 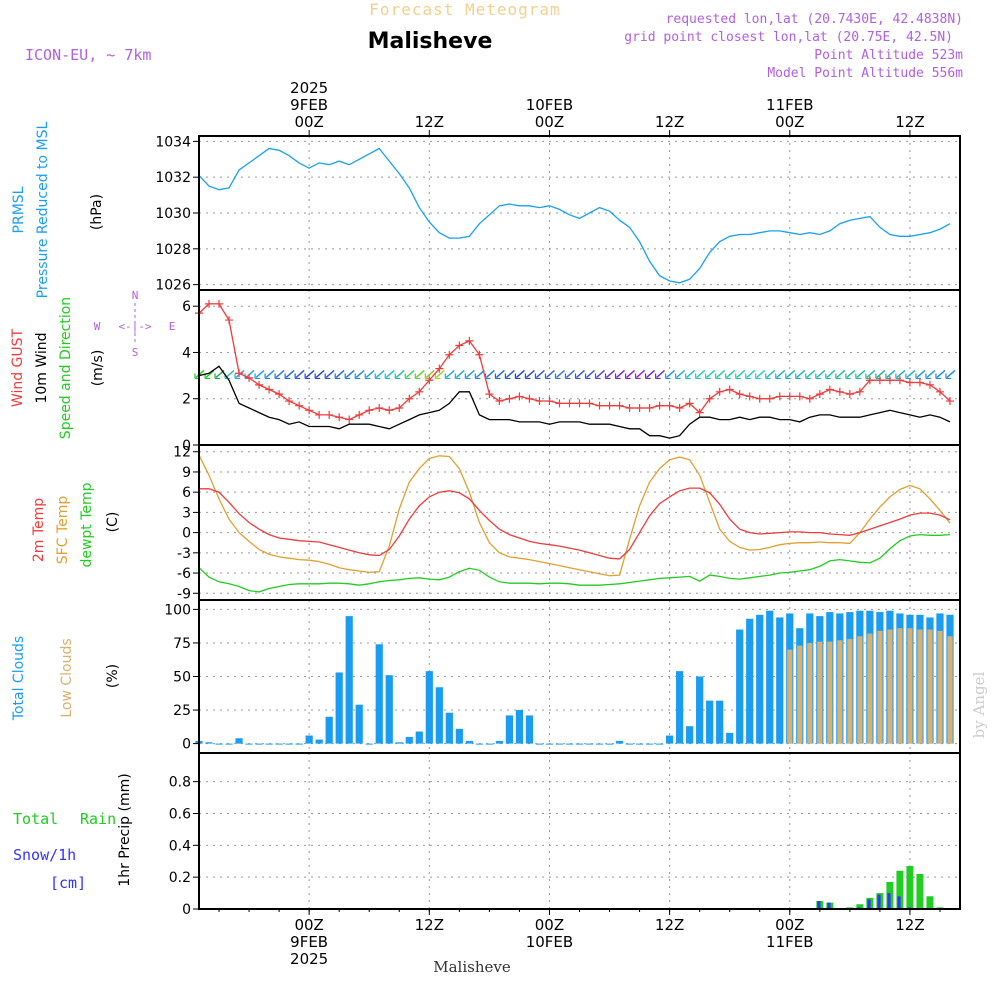 What do you see at coordinates (43, 209) in the screenshot?
I see `pressure-label-msl: Pressure Reduced to MSL` at bounding box center [43, 209].